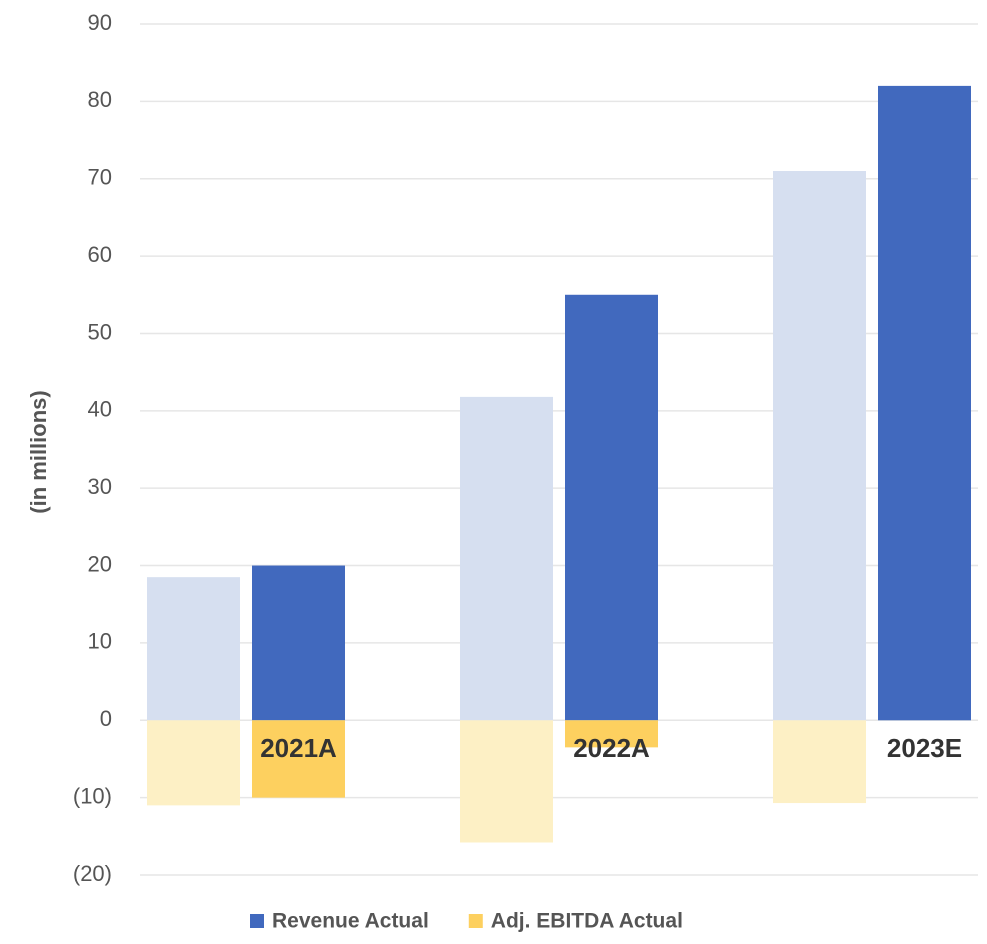 The height and width of the screenshot is (944, 987). I want to click on y-tick-label: 30, so click(100, 486).